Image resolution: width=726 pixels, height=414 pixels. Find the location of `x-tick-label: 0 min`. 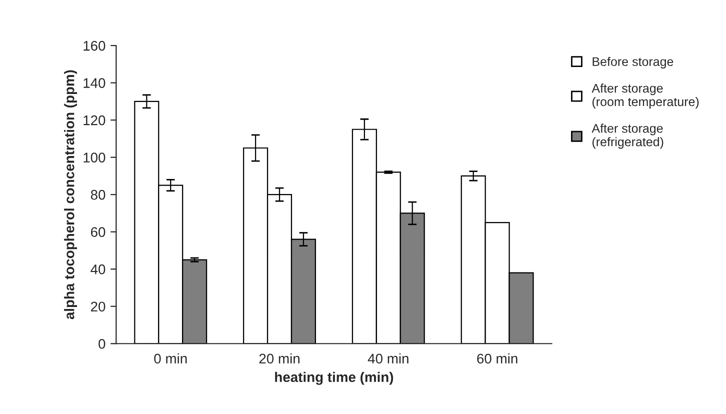

x-tick-label: 0 min is located at coordinates (170, 358).